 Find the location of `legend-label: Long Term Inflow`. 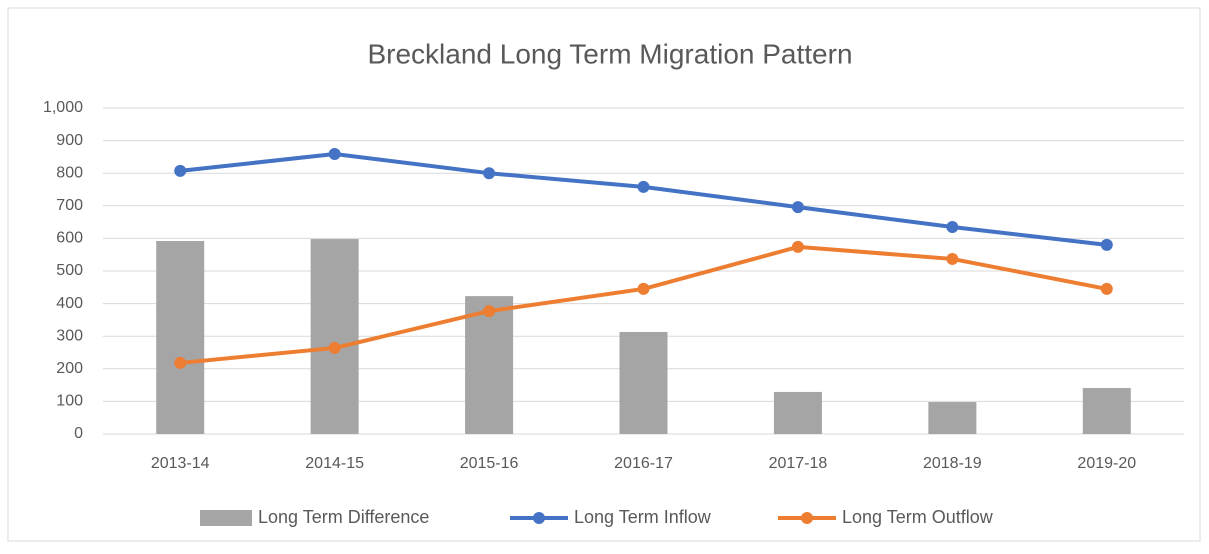

legend-label: Long Term Inflow is located at coordinates (643, 517).